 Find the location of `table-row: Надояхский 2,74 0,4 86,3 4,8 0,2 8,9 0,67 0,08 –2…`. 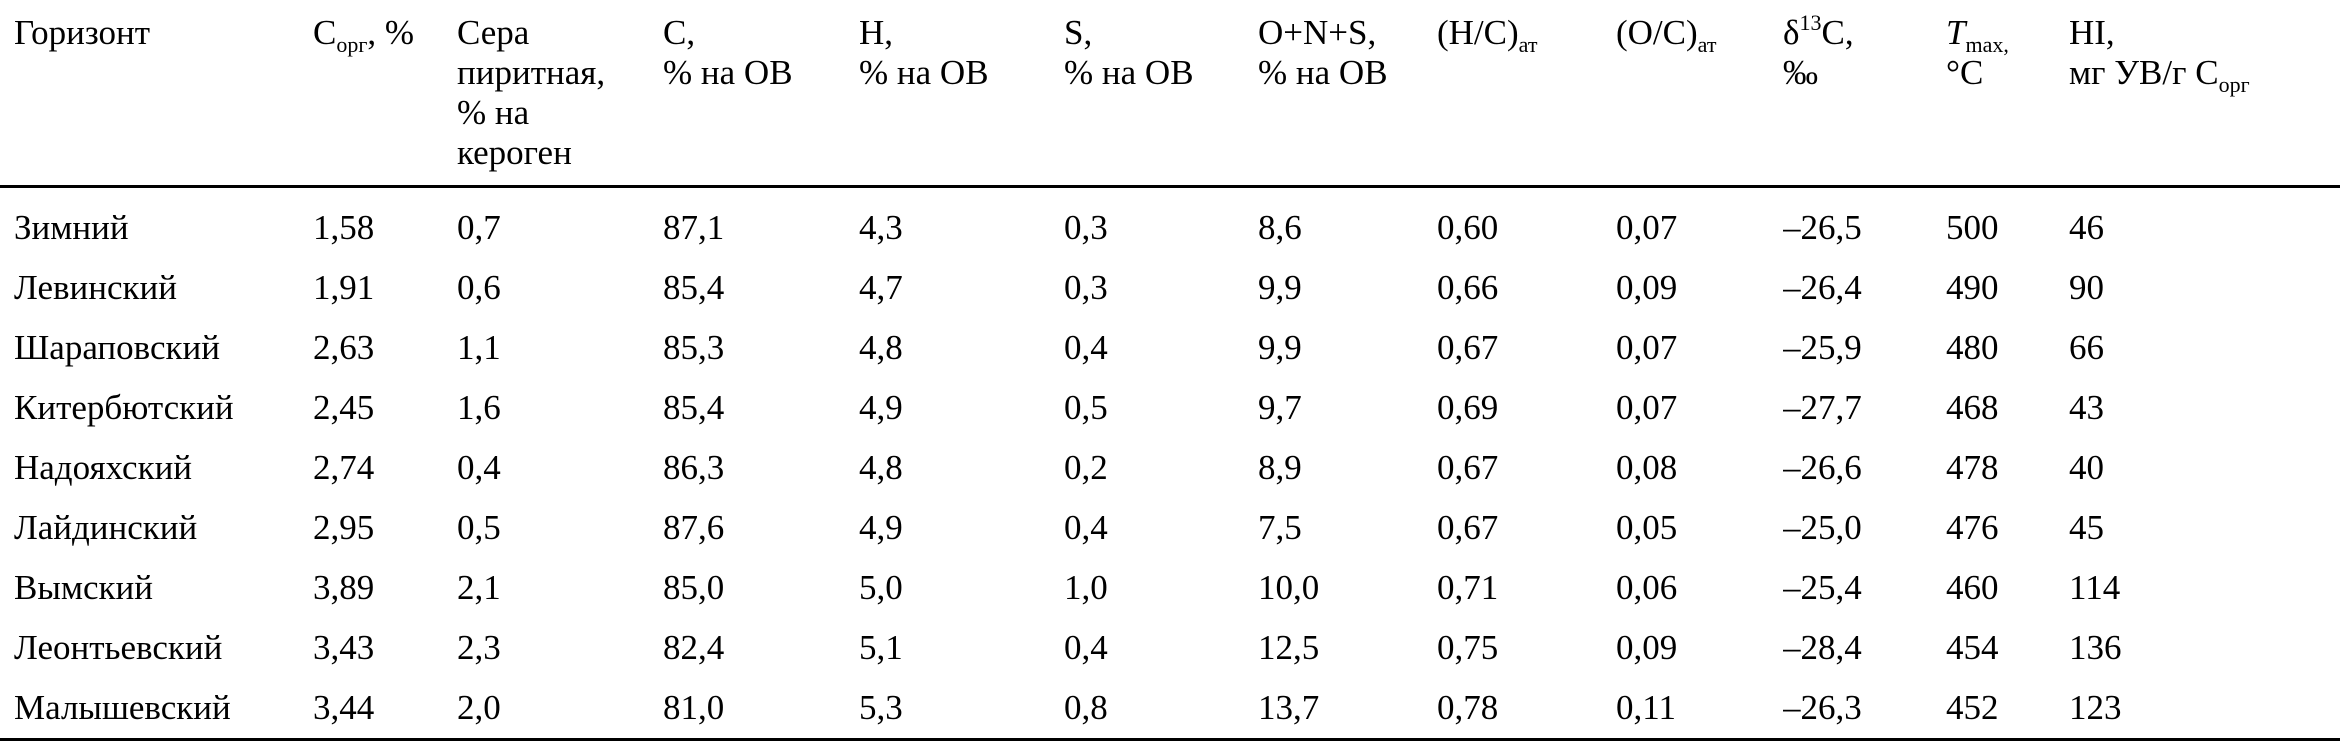

table-row: Надояхский 2,74 0,4 86,3 4,8 0,2 8,9 0,67 0,08 –2… is located at coordinates (1170, 468).